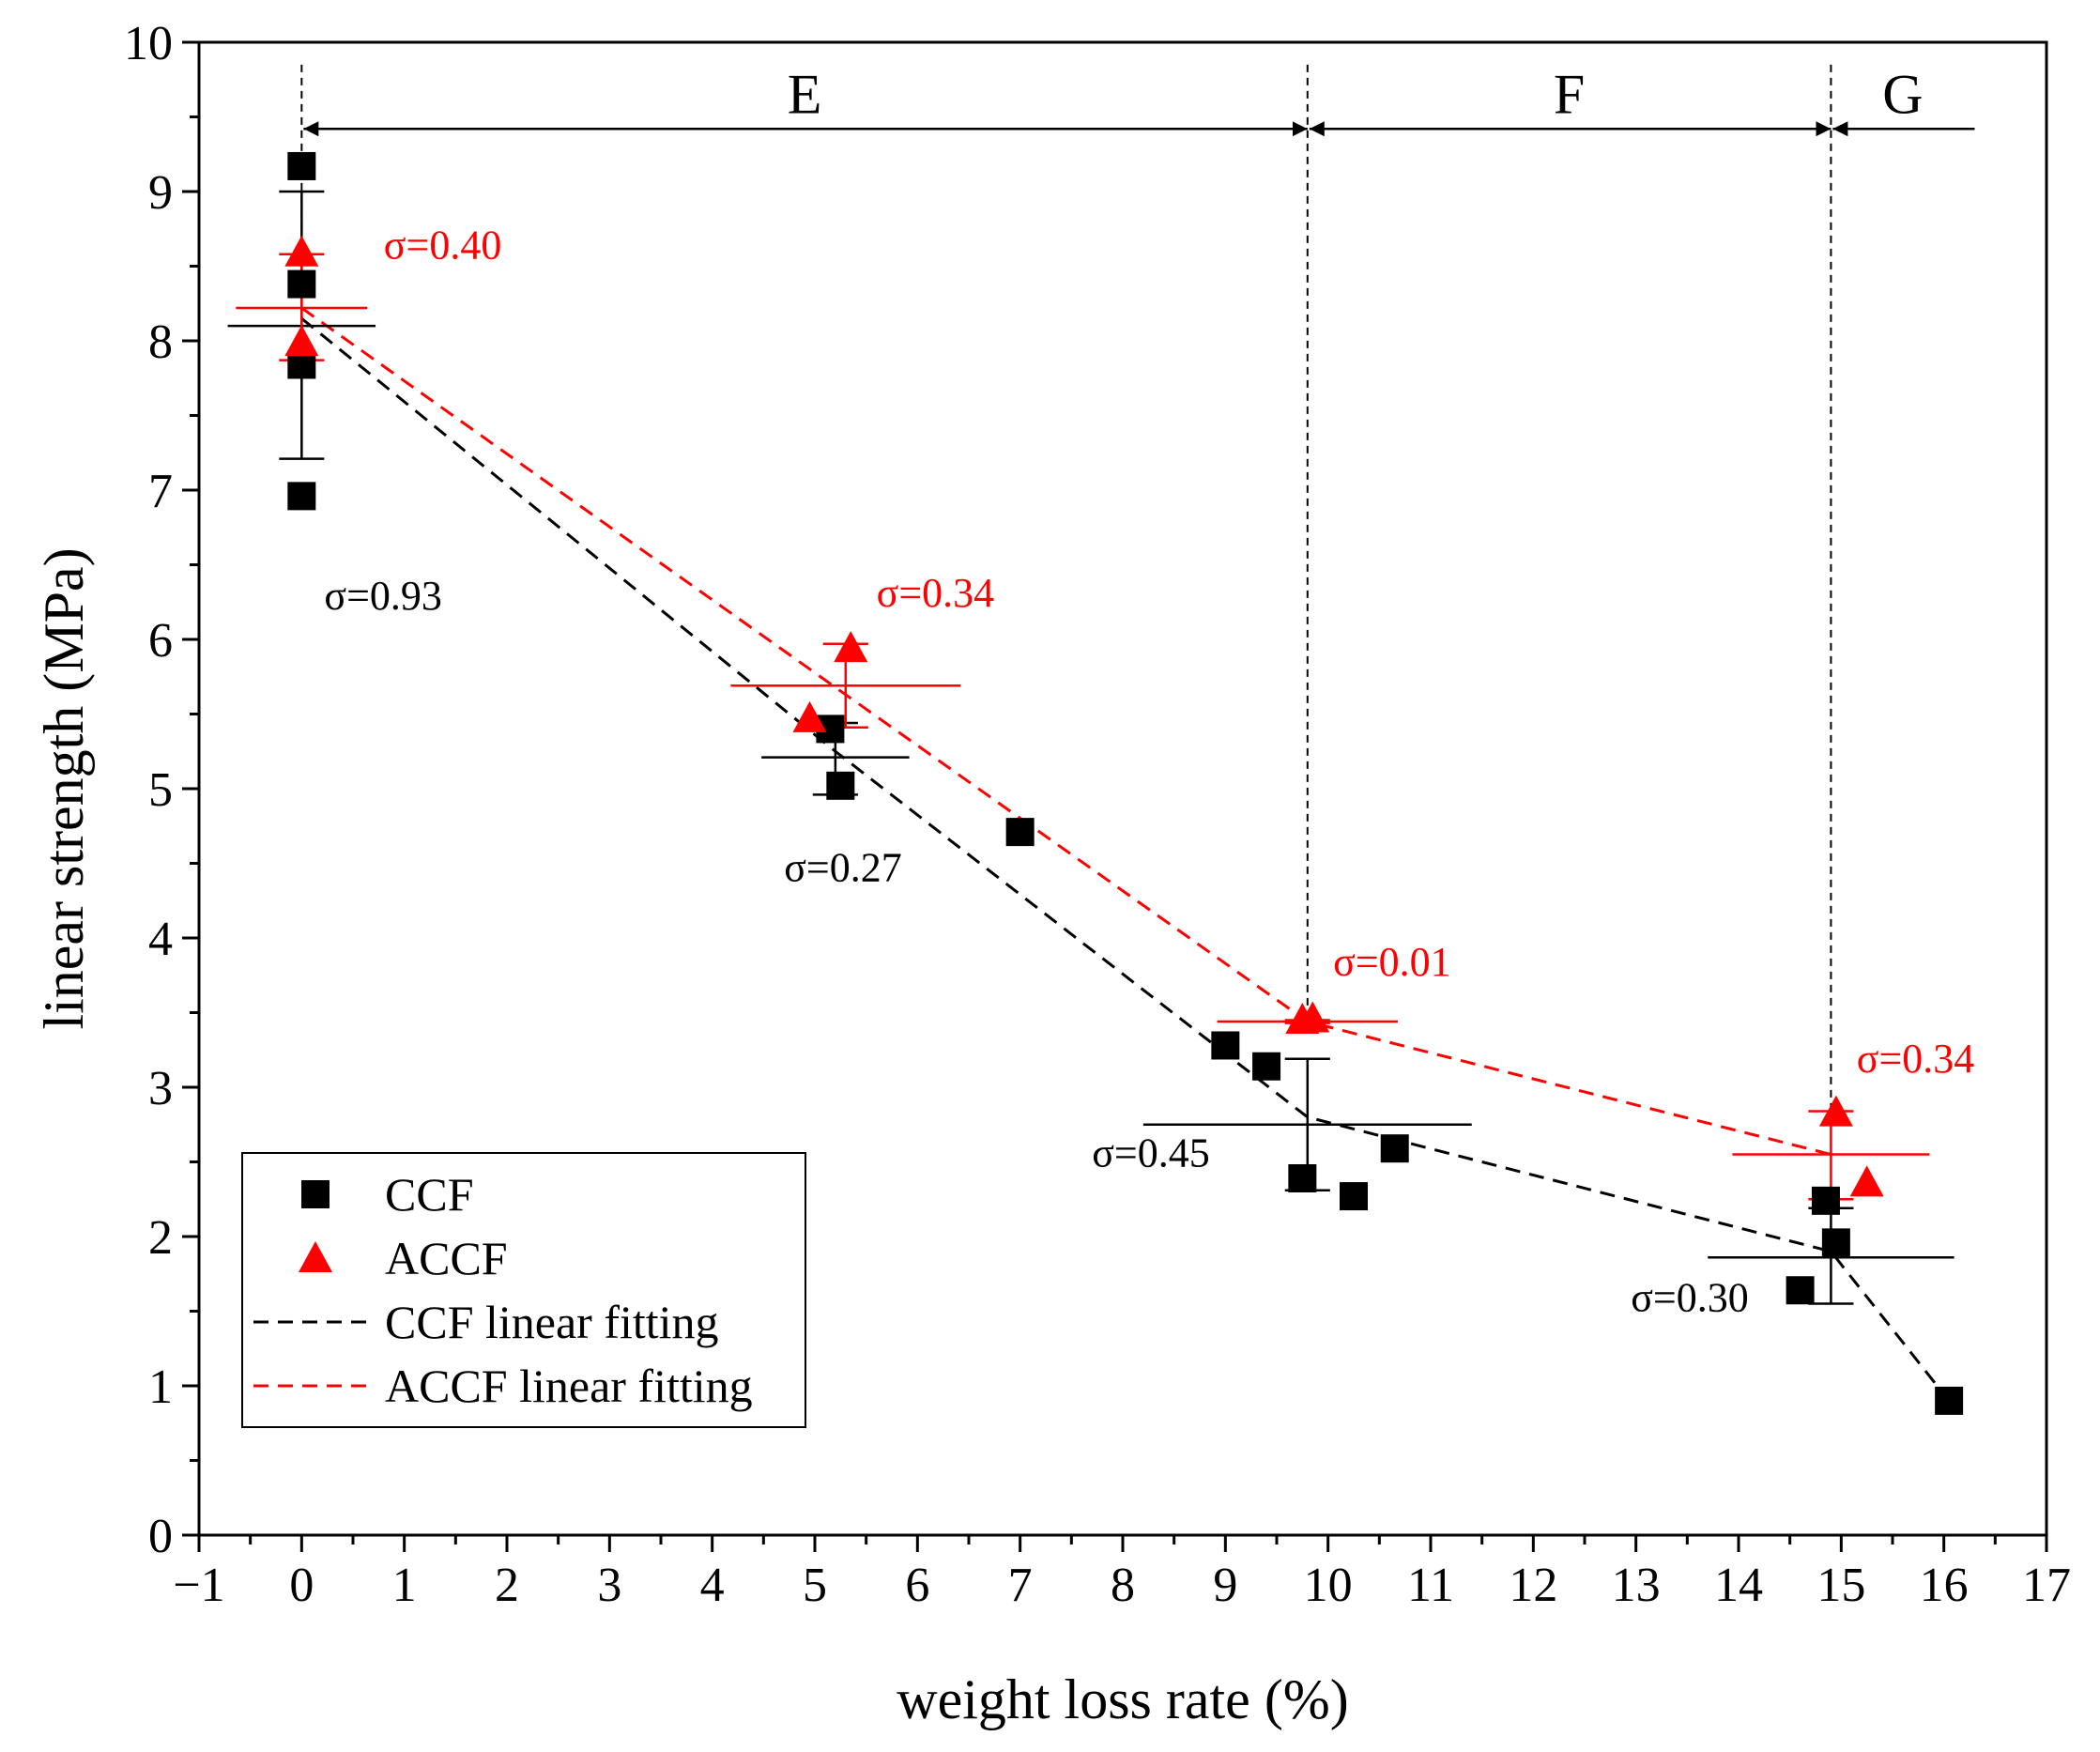 This screenshot has height=1752, width=2100. Describe the element at coordinates (815, 1585) in the screenshot. I see `x-tick-label: 5` at that location.